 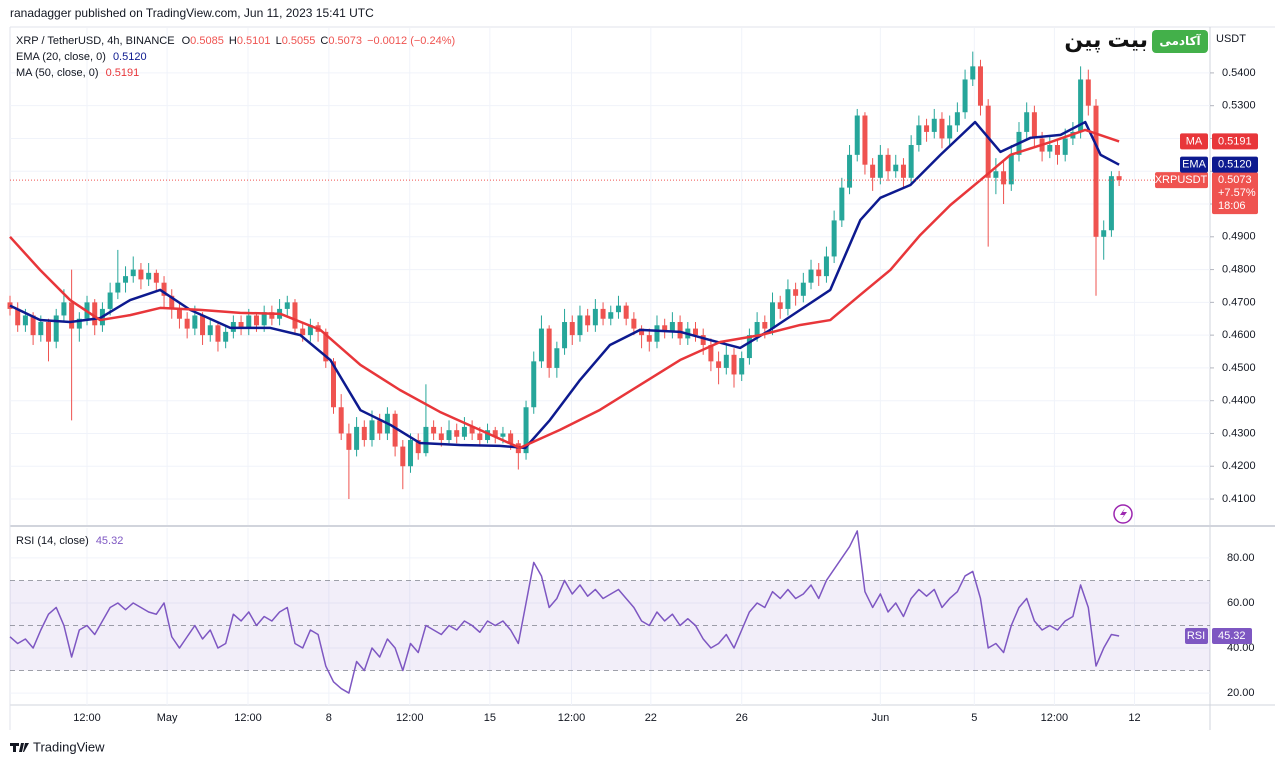 I want to click on rsi-tick-label: 80.00, so click(x=1241, y=558).